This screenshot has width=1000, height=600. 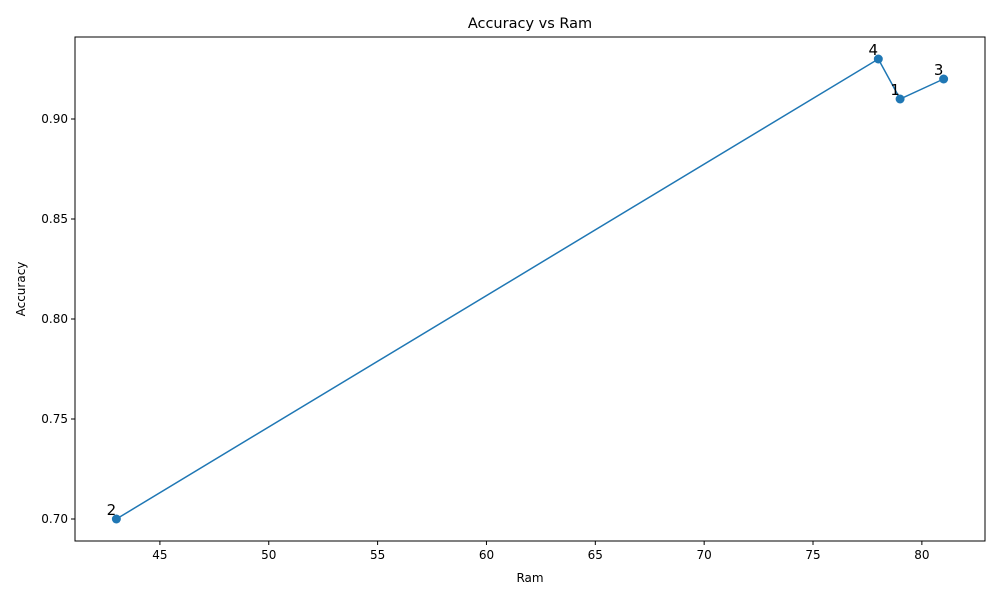 I want to click on x-tick-label: 45, so click(x=159, y=555).